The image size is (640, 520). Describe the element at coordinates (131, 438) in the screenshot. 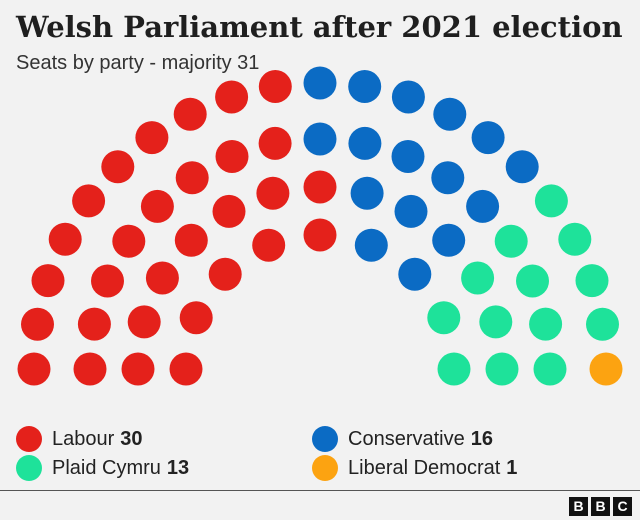

I see `legend-value-labour: 30` at that location.